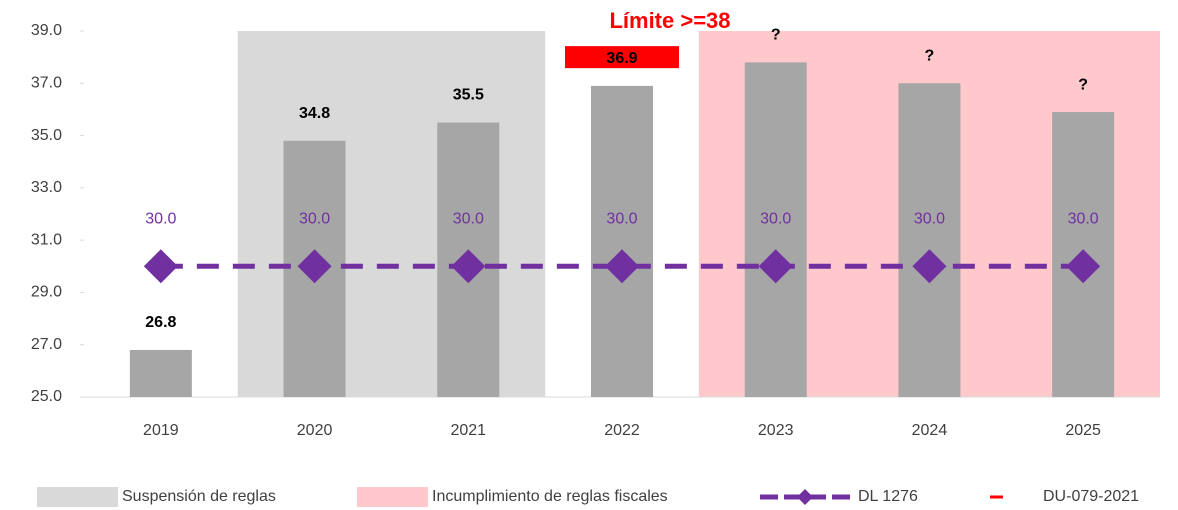  I want to click on bar-label: 36.9, so click(621, 58).